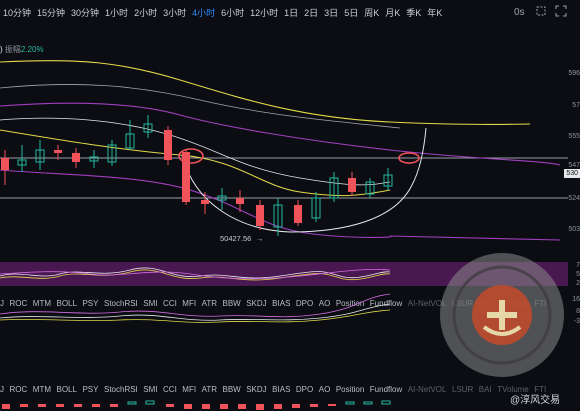 This screenshot has height=411, width=580. Describe the element at coordinates (175, 12) in the screenshot. I see `timeframe-tab: 3小时` at that location.